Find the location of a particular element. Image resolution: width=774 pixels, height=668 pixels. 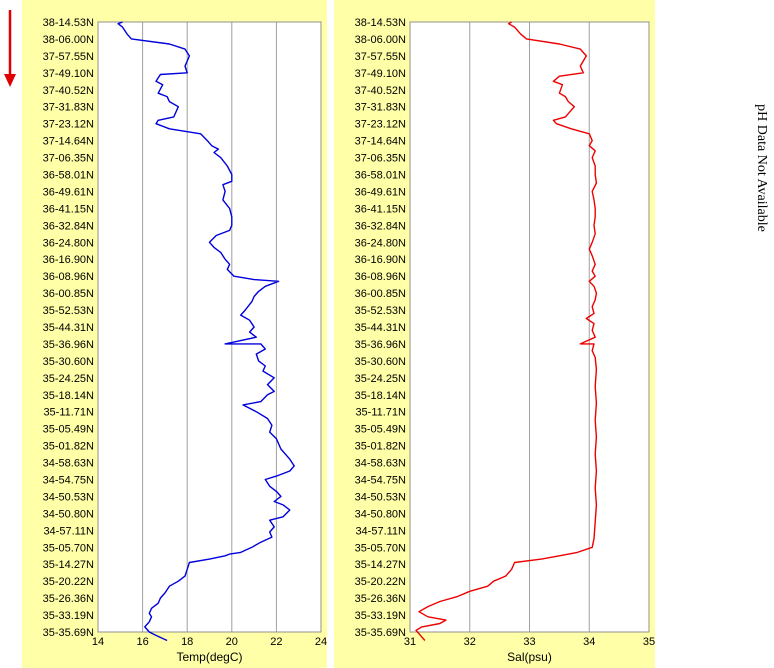

sal-y-tick-label: 36-32.84N is located at coordinates (380, 226).